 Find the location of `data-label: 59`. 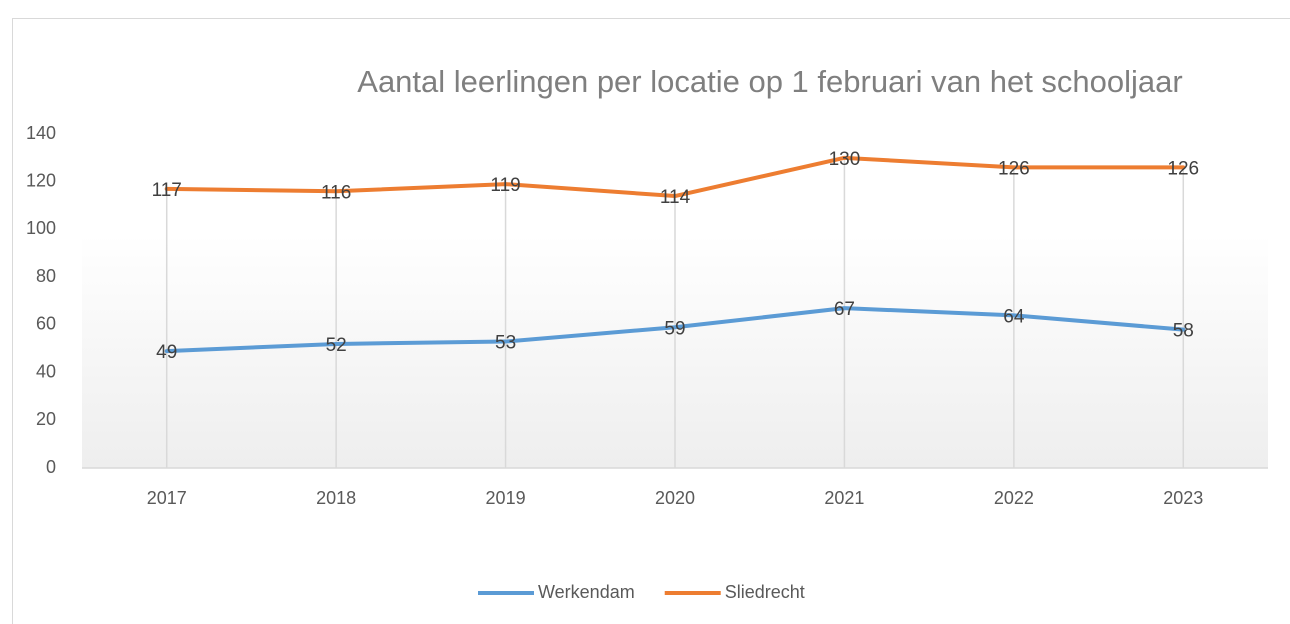

data-label: 59 is located at coordinates (674, 328).